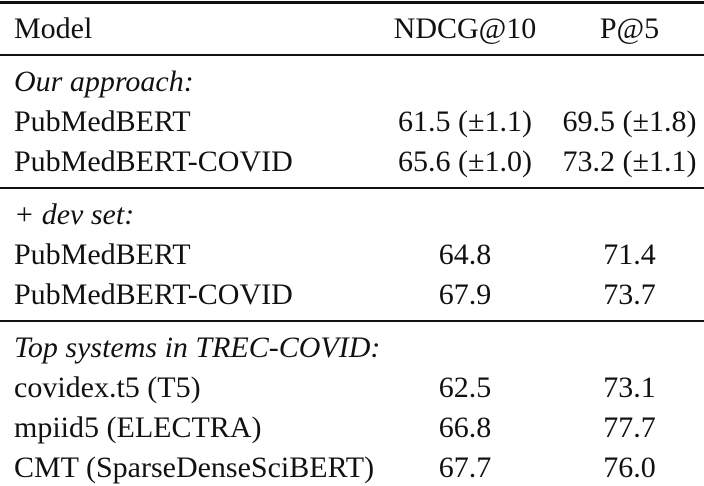  I want to click on table-top-rule, so click(352, 2).